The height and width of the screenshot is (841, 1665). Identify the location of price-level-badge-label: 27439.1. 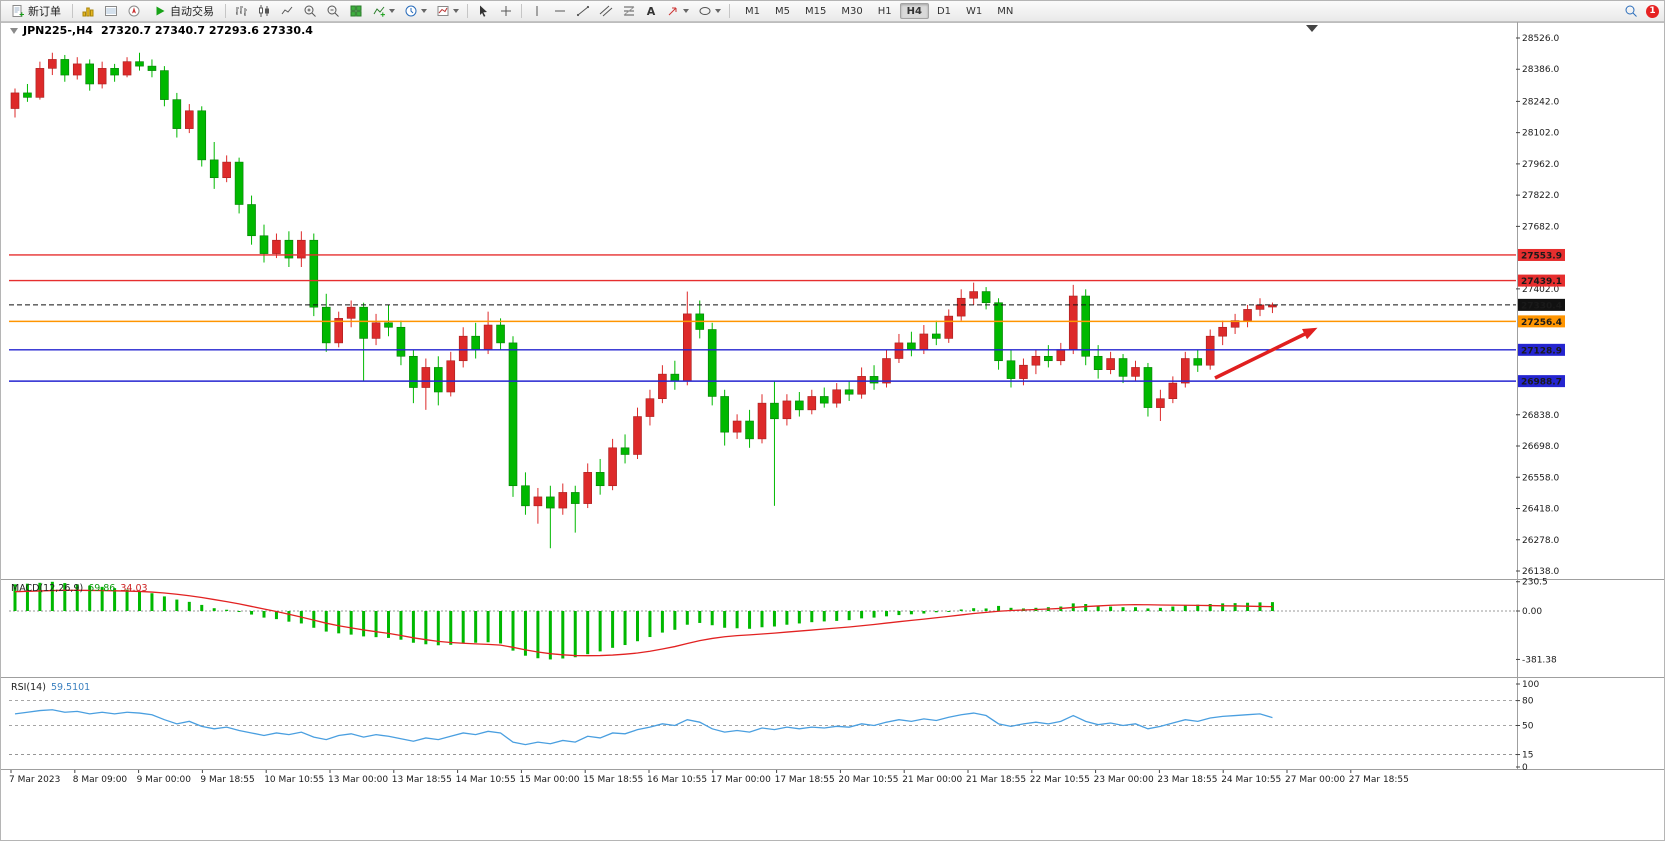
(1541, 282).